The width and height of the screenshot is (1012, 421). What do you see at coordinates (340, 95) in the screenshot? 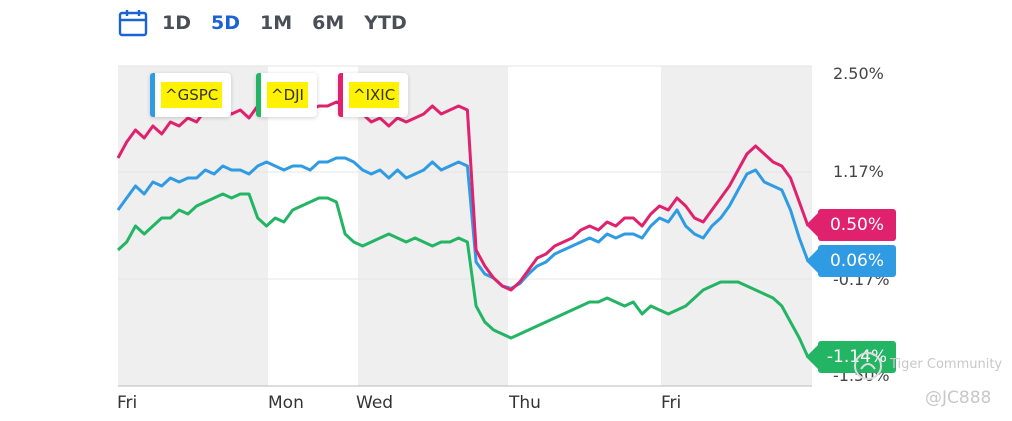
I see `legend-ixic-swatch` at bounding box center [340, 95].